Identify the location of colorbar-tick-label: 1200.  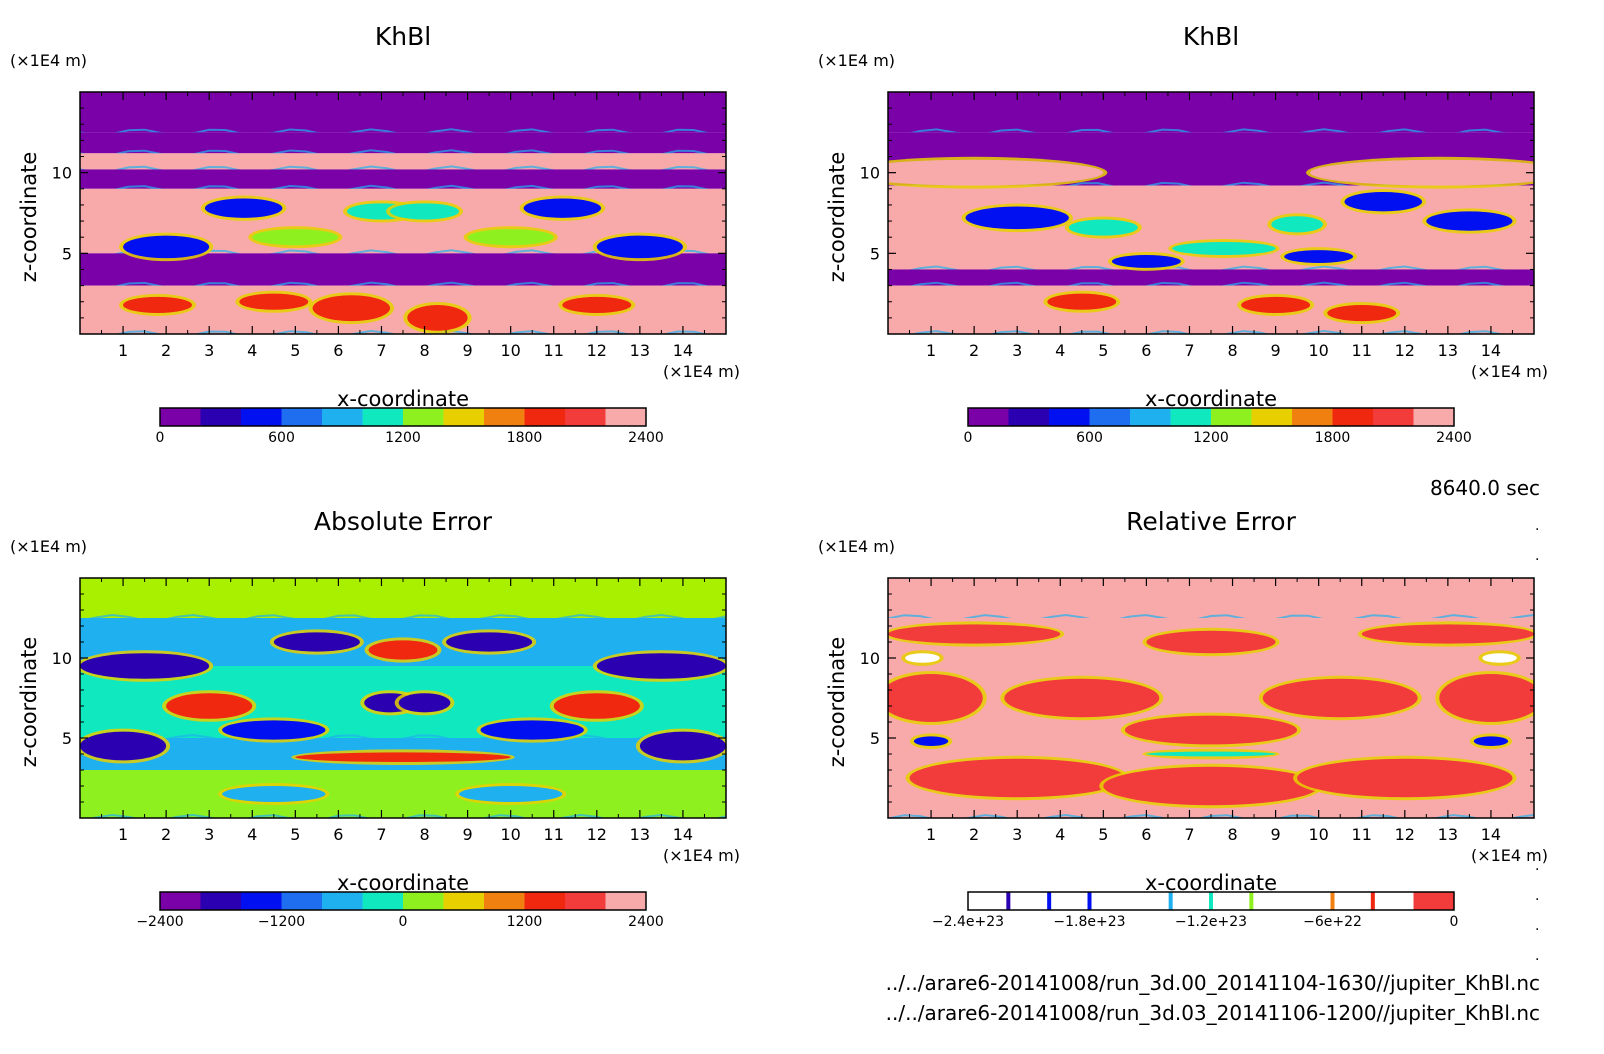
(525, 922).